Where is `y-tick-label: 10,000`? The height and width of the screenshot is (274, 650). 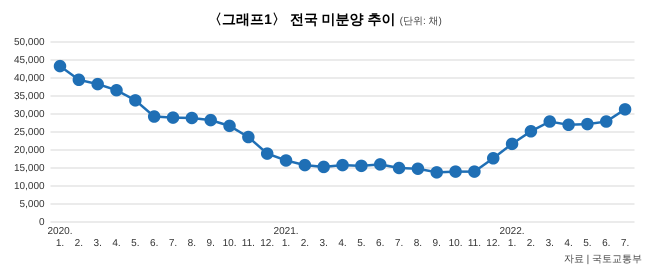 y-tick-label: 10,000 is located at coordinates (30, 186).